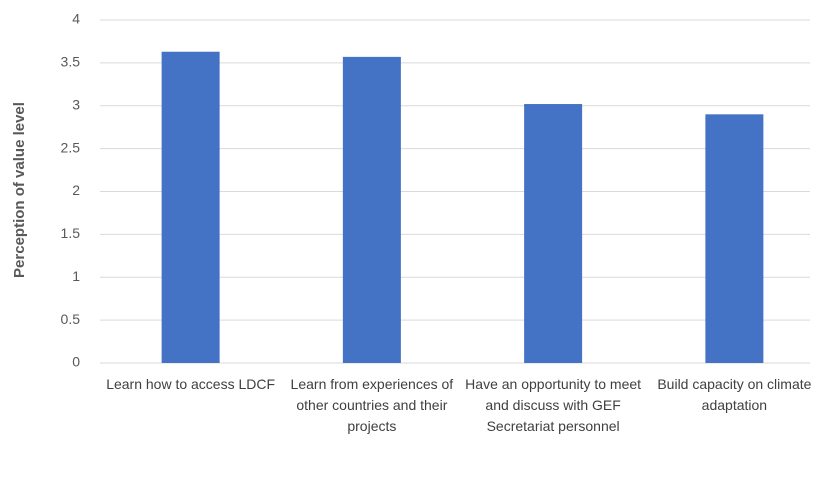 This screenshot has width=827, height=477. Describe the element at coordinates (76, 104) in the screenshot. I see `y-tick-label: 3` at that location.